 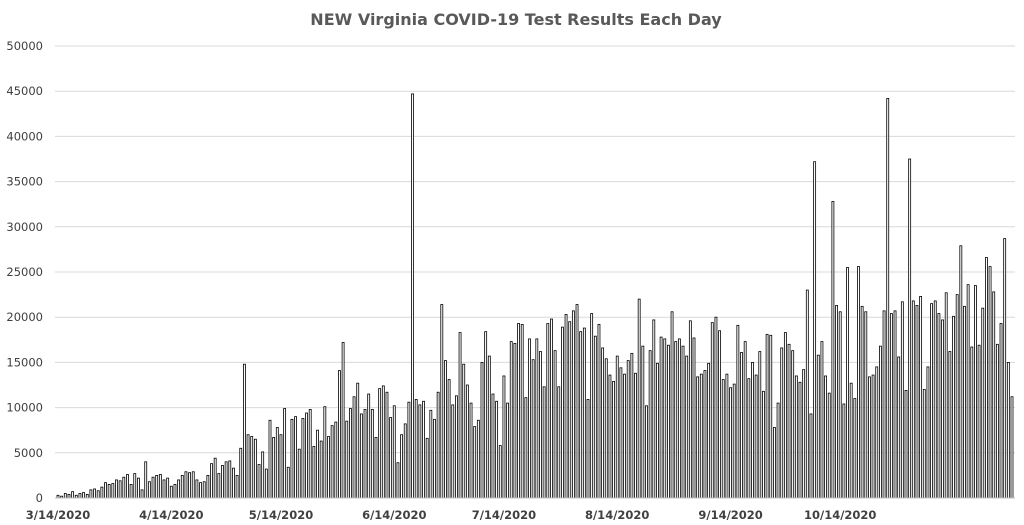 I want to click on y-tick-label: 5000, so click(x=28, y=453).